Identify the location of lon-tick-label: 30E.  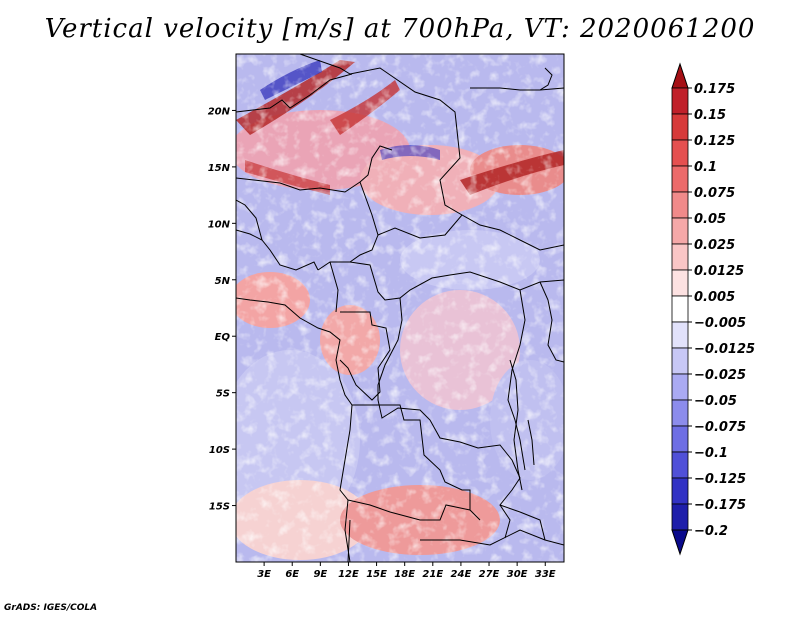
(517, 574).